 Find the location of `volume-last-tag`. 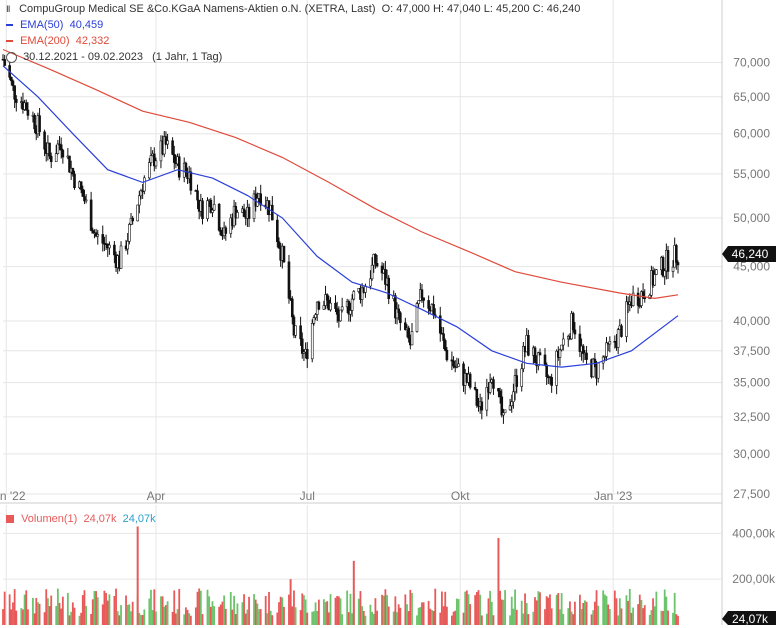

volume-last-tag is located at coordinates (749, 618).